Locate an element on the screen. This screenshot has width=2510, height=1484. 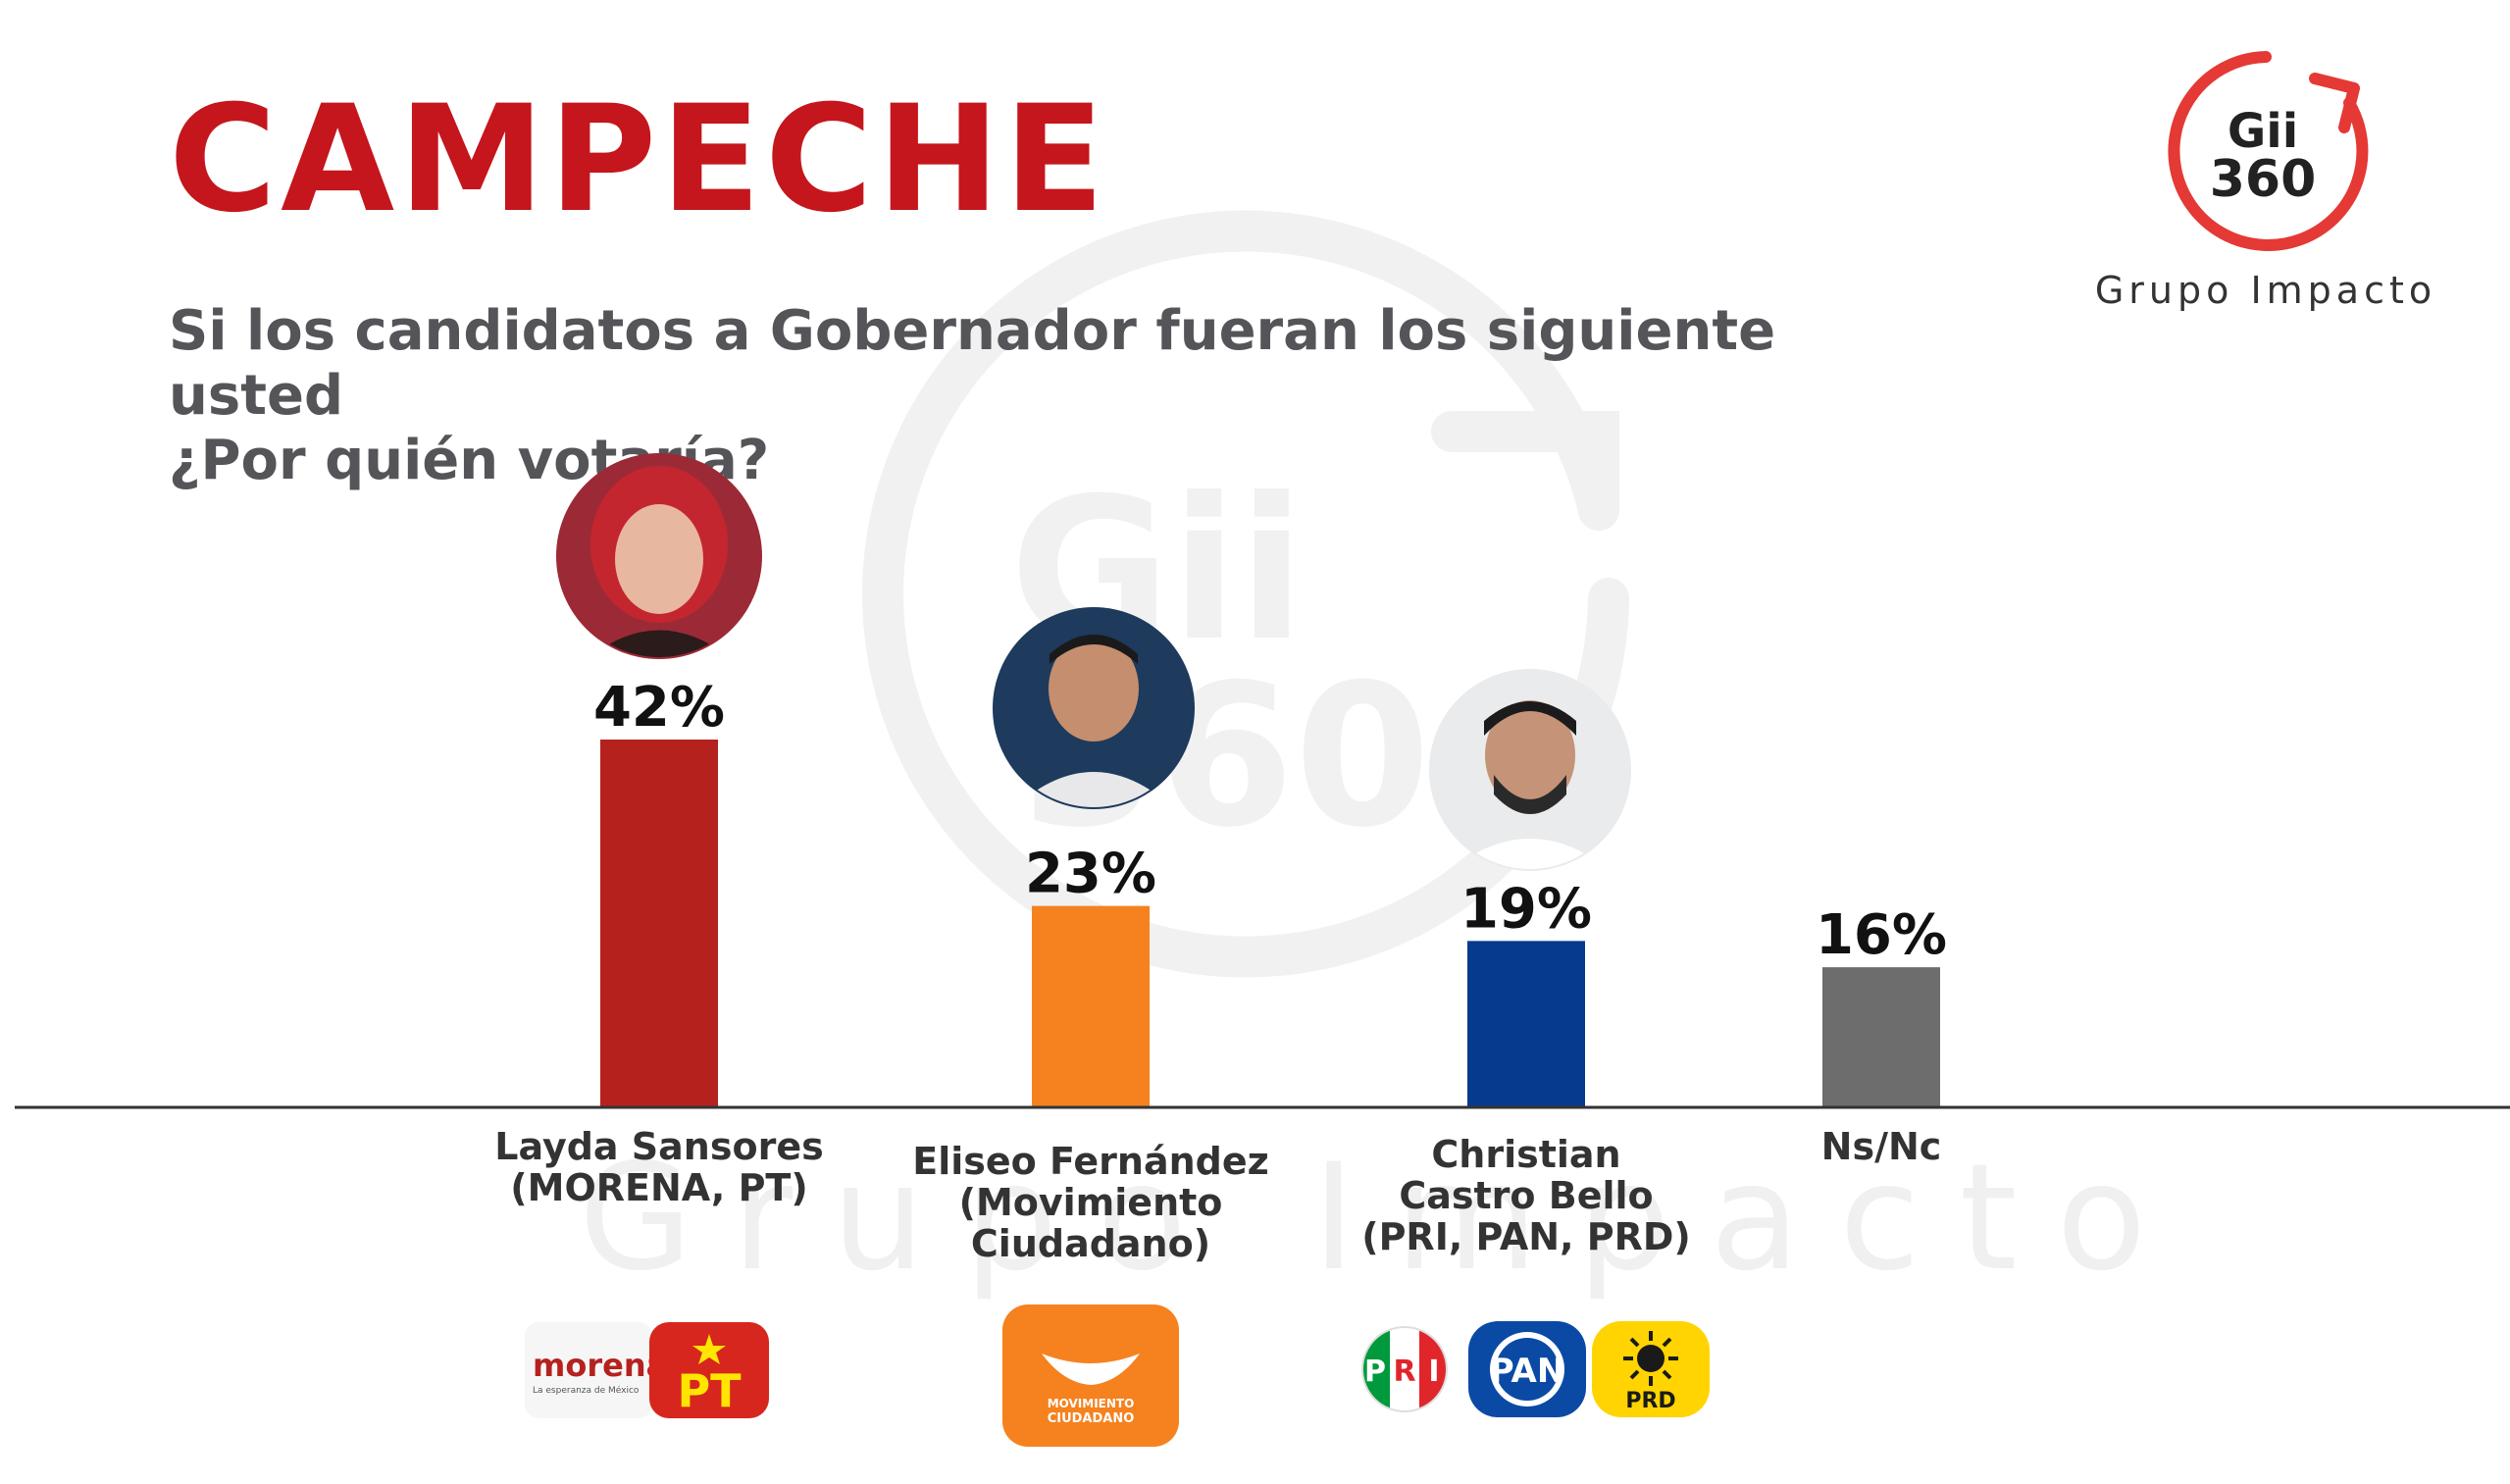
label-line: Eliseo Fernández is located at coordinates (1090, 1161).